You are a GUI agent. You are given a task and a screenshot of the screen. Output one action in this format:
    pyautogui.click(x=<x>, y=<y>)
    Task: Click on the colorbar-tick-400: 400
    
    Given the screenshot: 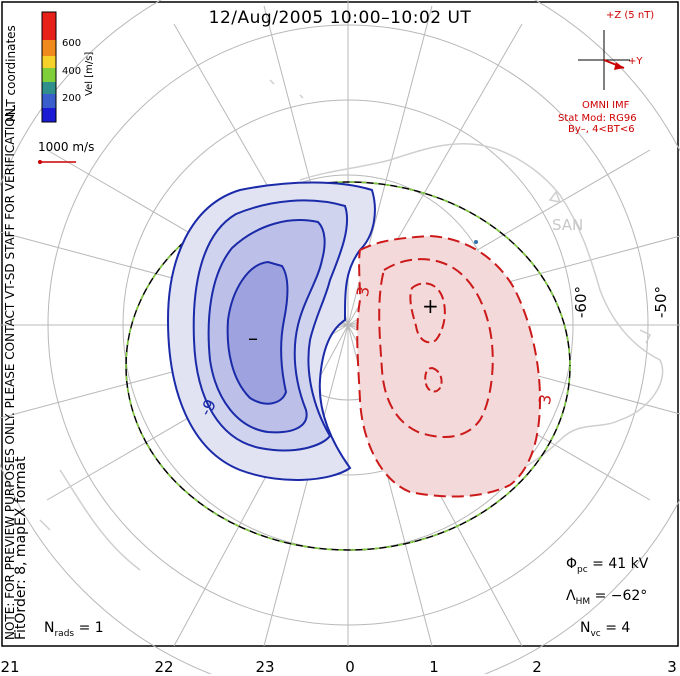 What is the action you would take?
    pyautogui.click(x=72, y=71)
    